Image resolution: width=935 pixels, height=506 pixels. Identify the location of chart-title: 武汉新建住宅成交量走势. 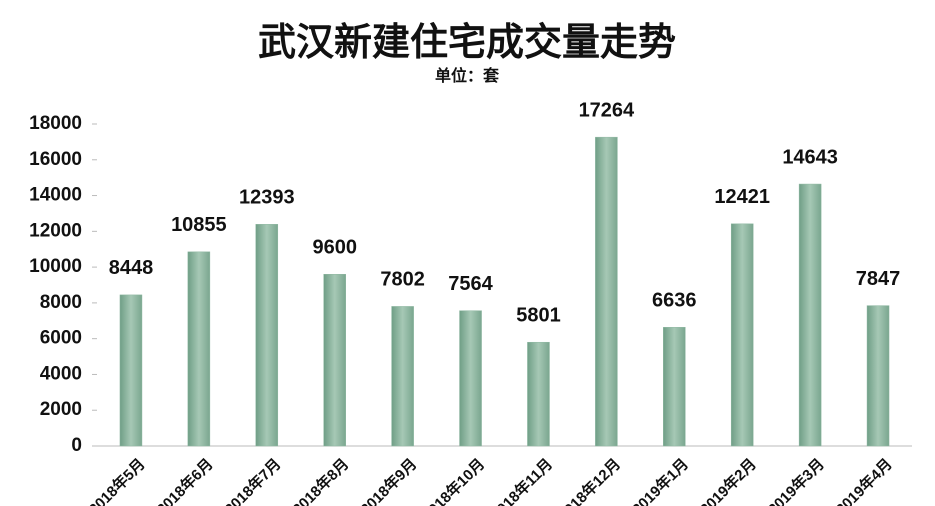
(467, 42).